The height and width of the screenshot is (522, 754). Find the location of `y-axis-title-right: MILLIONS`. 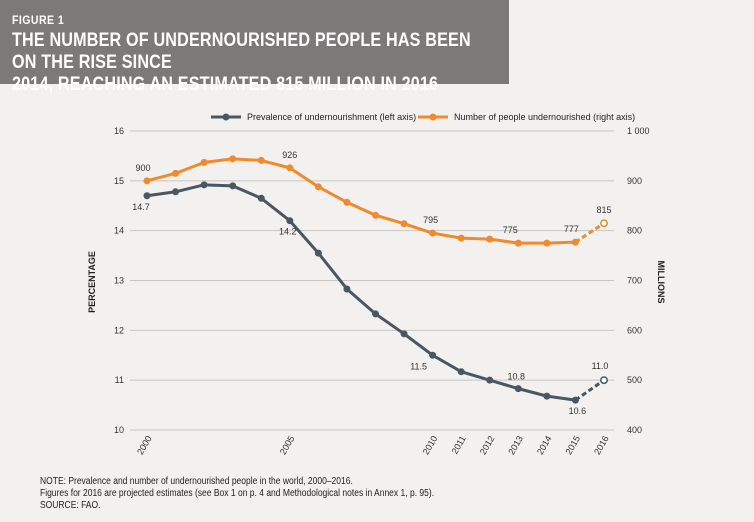

y-axis-title-right: MILLIONS is located at coordinates (661, 282).